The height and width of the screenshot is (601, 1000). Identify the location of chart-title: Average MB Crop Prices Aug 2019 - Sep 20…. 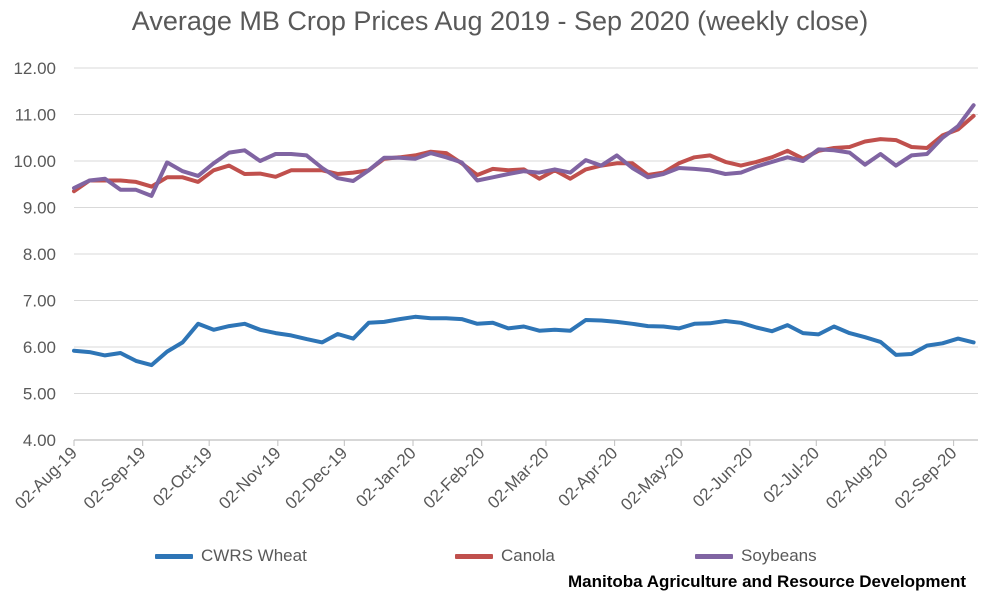
(500, 21).